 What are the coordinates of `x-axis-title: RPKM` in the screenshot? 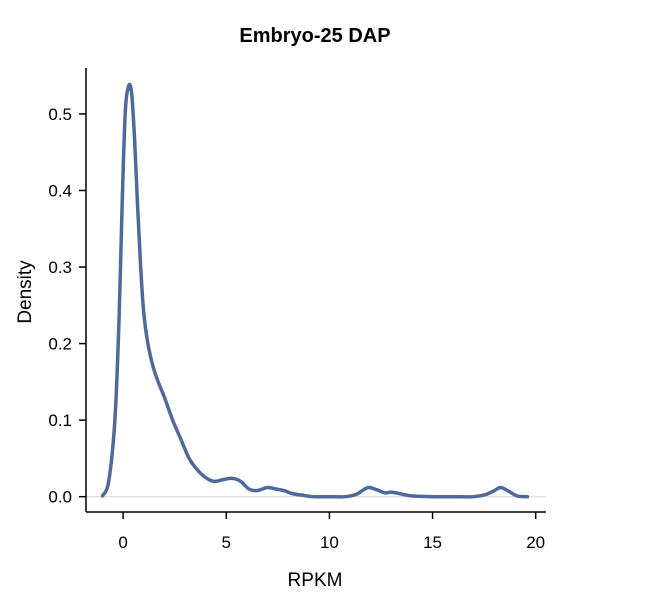 It's located at (315, 580).